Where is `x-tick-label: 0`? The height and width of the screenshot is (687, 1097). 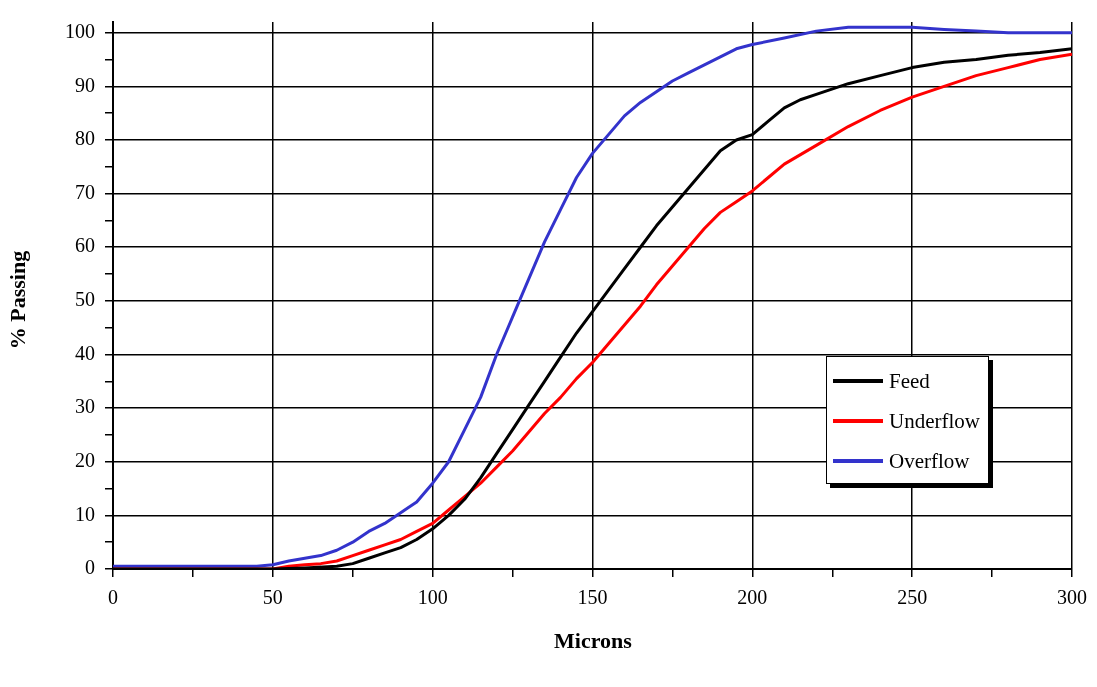
x-tick-label: 0 is located at coordinates (113, 597).